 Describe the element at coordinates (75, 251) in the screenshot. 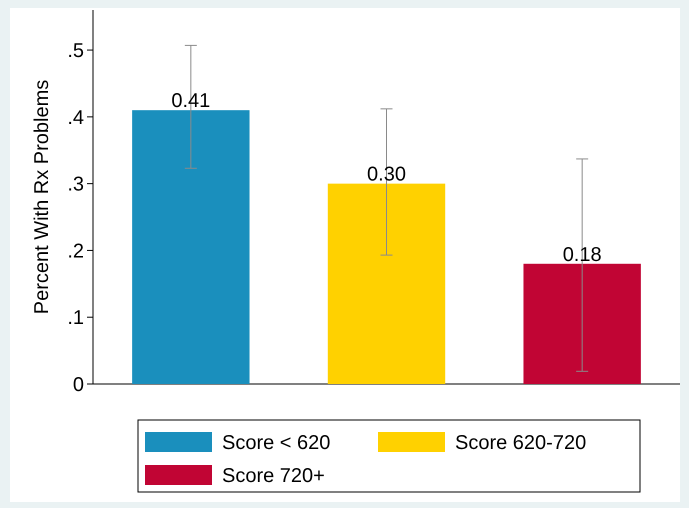

I see `y-tick-label: .2` at that location.